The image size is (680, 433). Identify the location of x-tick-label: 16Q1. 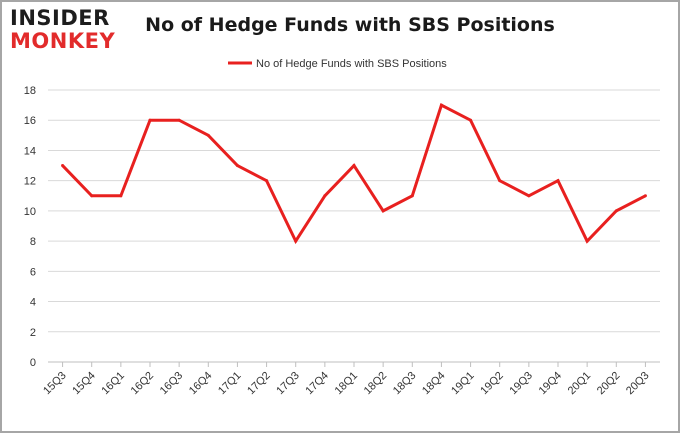
(113, 384).